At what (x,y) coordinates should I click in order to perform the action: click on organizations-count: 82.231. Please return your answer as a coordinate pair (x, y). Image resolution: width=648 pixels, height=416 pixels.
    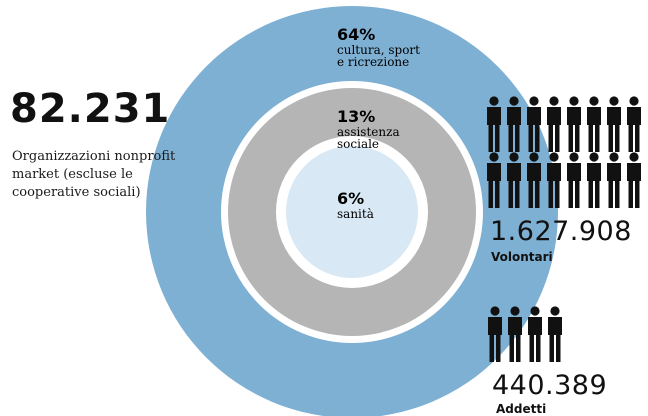
    Looking at the image, I should click on (90, 109).